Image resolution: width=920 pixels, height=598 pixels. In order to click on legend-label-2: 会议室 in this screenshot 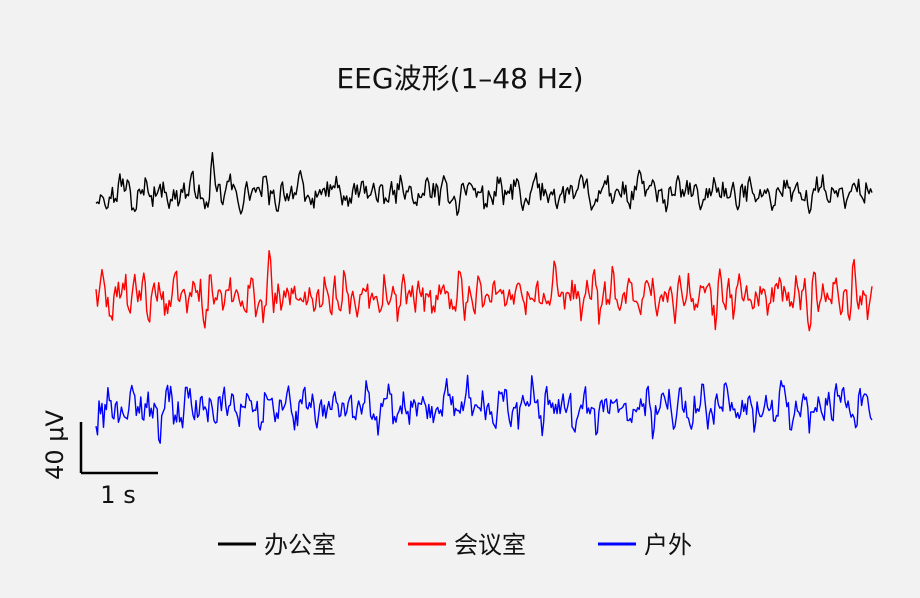, I will do `click(490, 545)`.